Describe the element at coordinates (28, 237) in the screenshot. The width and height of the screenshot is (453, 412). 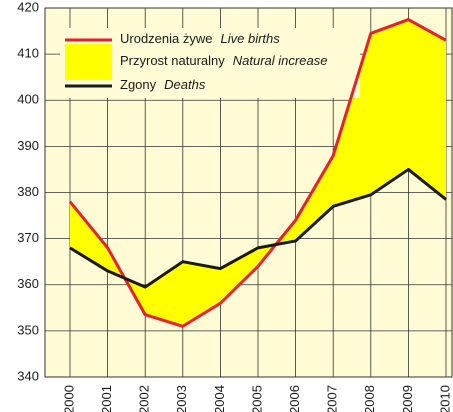
I see `y-tick-label: 370` at that location.